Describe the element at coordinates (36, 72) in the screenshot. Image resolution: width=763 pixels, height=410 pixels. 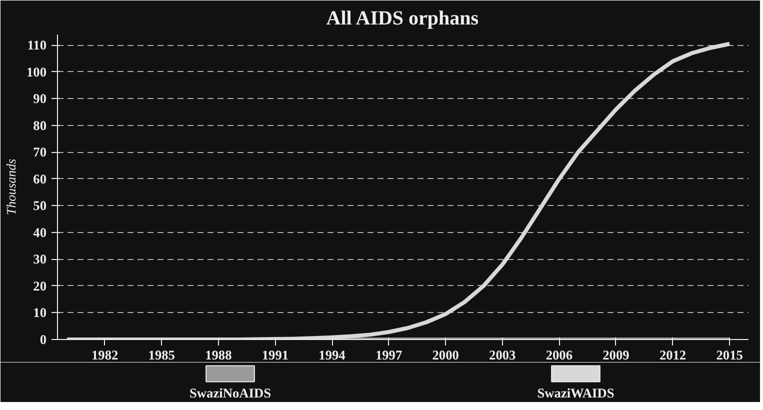
I see `y-tick-label: 100` at that location.